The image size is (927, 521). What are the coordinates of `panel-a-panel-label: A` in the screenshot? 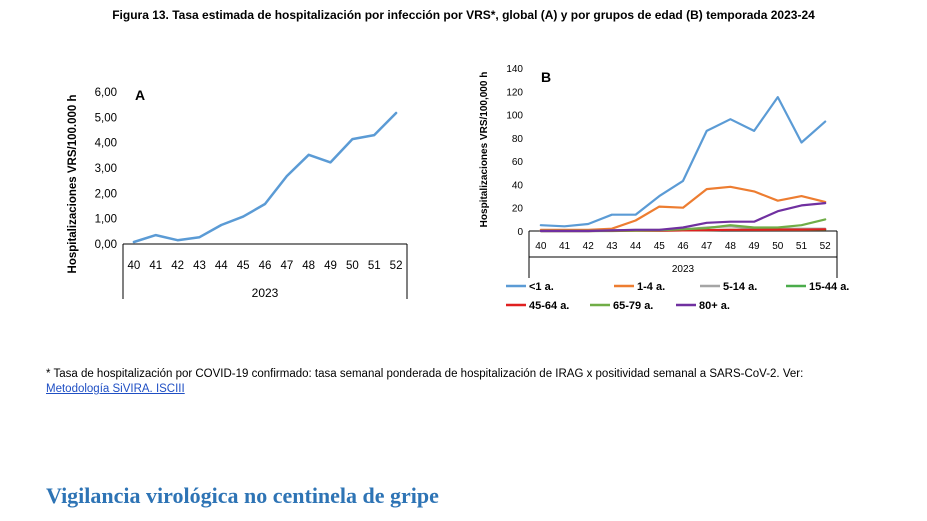 It's located at (140, 95).